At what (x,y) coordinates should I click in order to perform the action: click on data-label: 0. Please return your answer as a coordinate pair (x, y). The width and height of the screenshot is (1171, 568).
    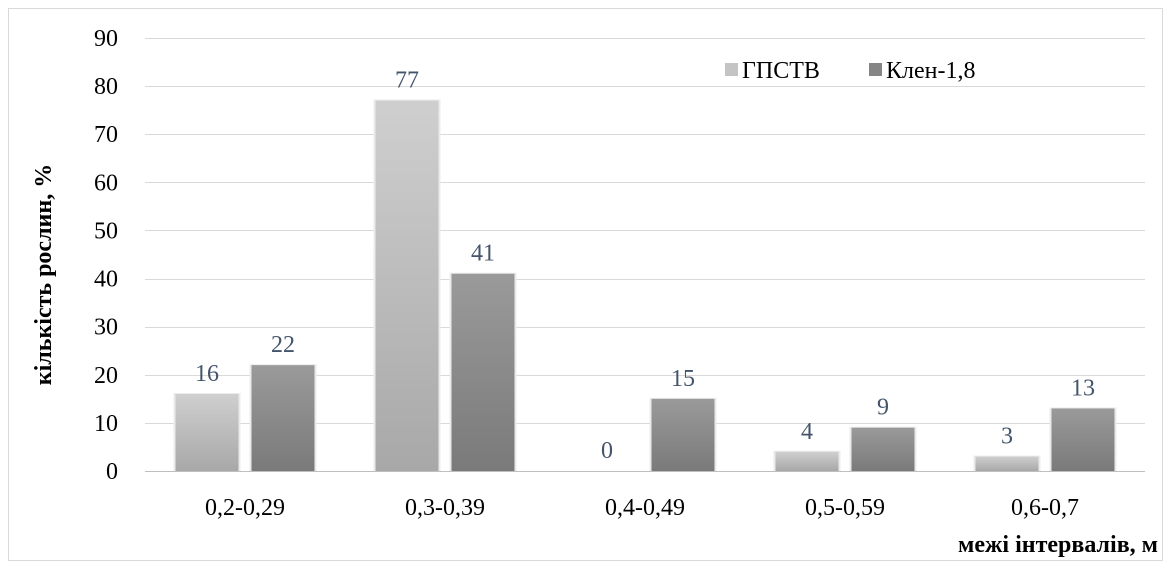
    Looking at the image, I should click on (607, 451).